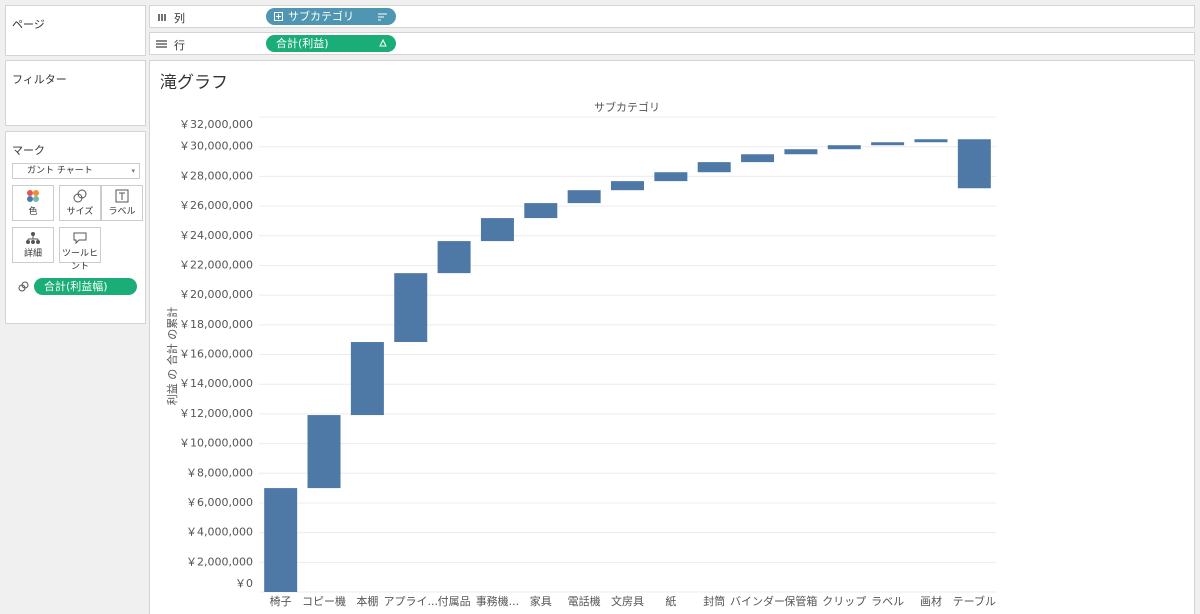 This screenshot has width=1200, height=614. Describe the element at coordinates (931, 601) in the screenshot. I see `x-tick-label: 画材` at that location.